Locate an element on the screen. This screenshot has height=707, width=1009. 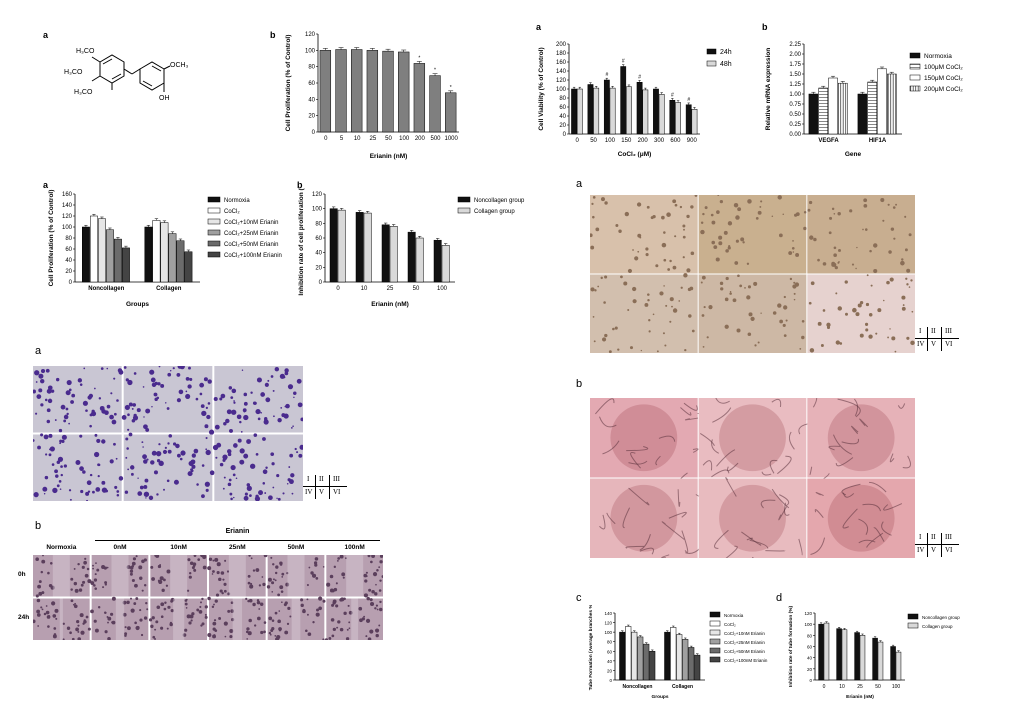
roman-4: IV is located at coordinates (309, 492).